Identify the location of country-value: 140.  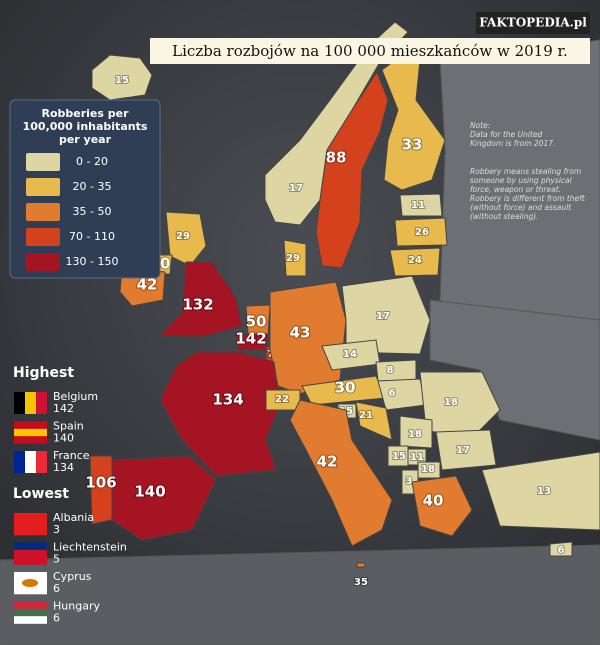
(63, 438).